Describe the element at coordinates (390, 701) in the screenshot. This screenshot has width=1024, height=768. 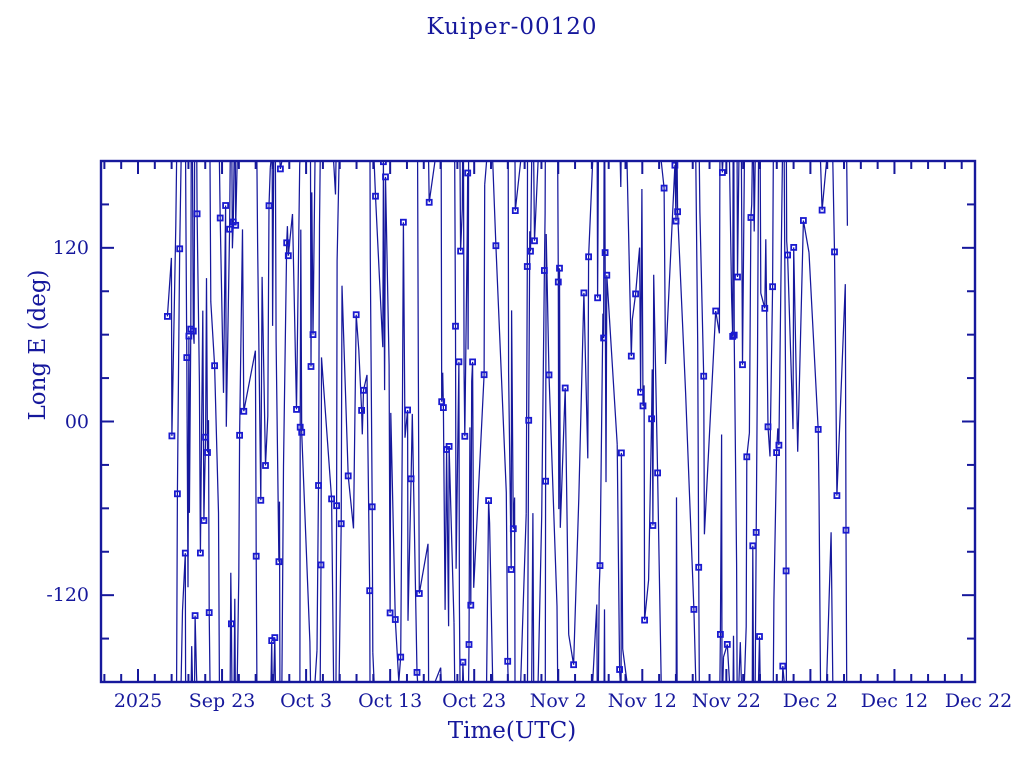
I see `x-tick-label: Oct 13` at that location.